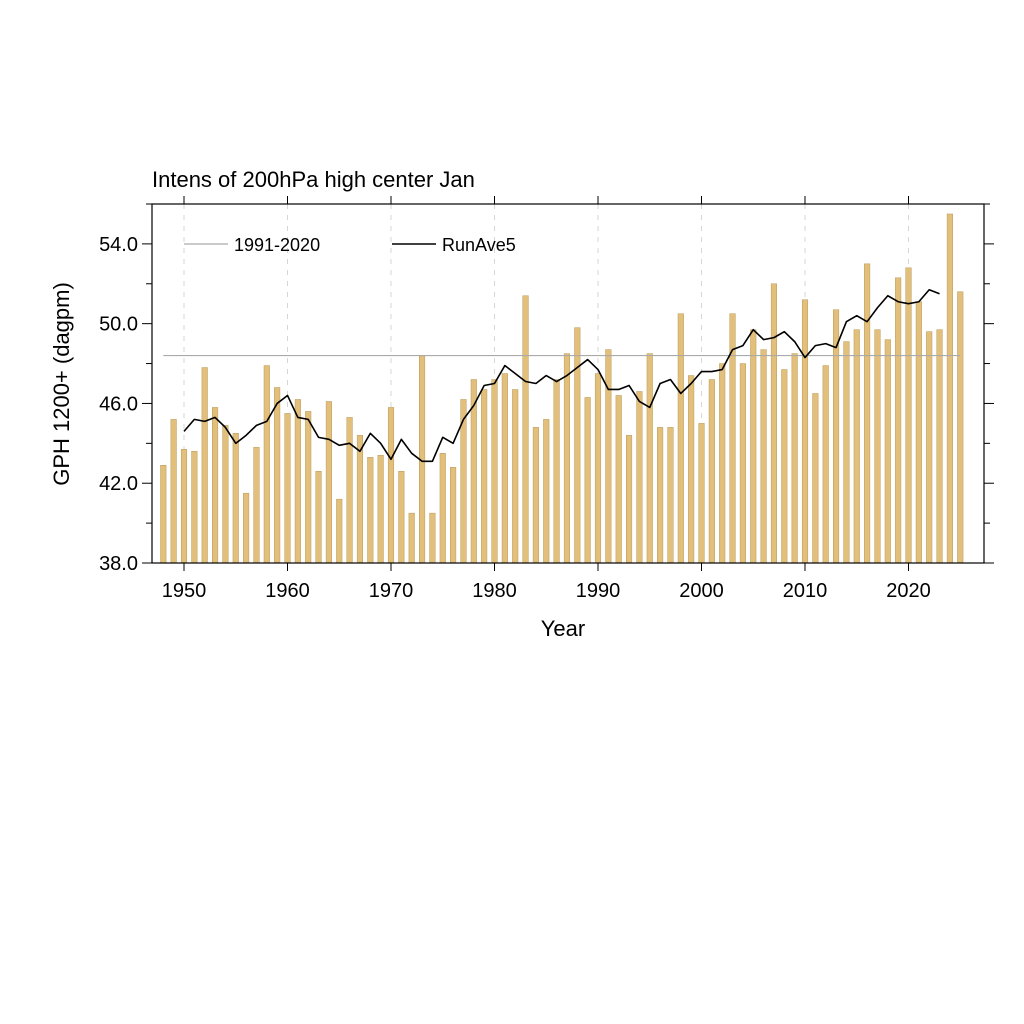  I want to click on bar-2012, so click(825, 464).